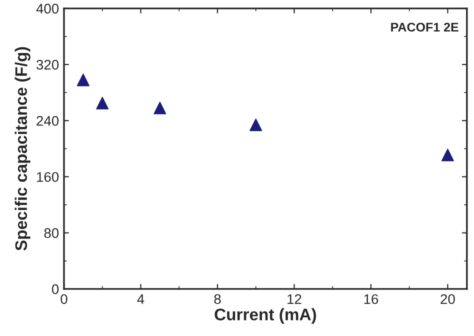 Image resolution: width=474 pixels, height=336 pixels. Describe the element at coordinates (47, 9) in the screenshot. I see `y-tick-label: 400` at that location.